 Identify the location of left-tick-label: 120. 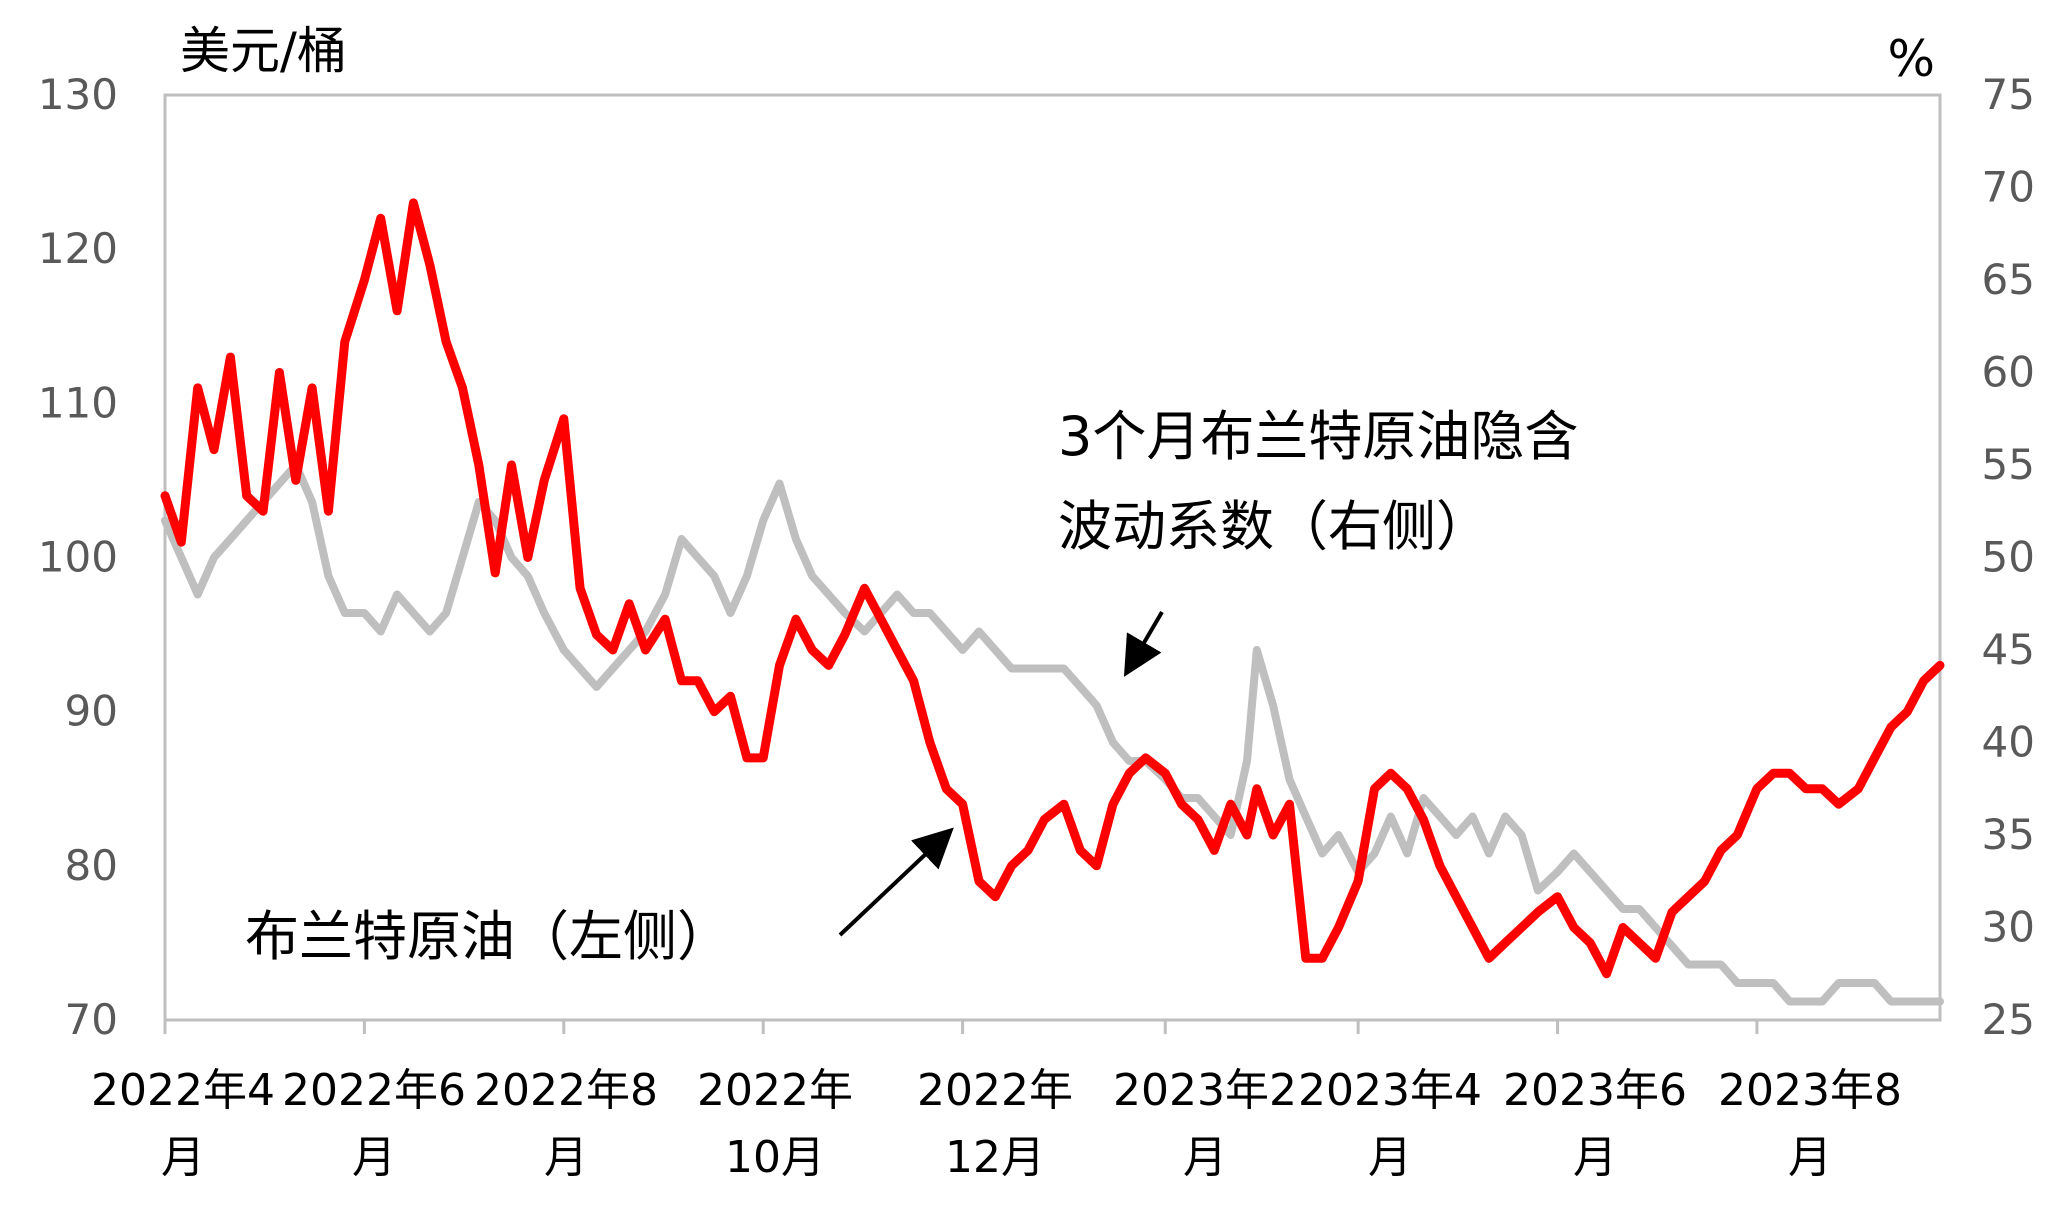
(78, 248).